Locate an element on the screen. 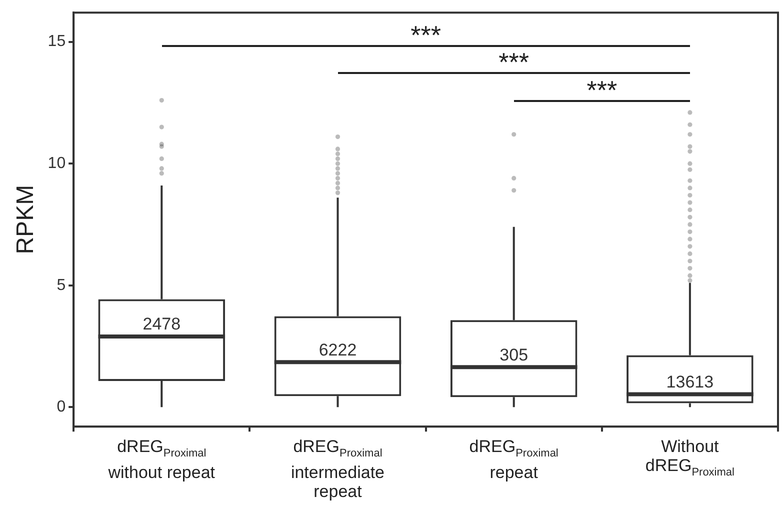 This screenshot has height=511, width=782. x-tick-label: Without dREG$_{Proximal}$ is located at coordinates (690, 458).